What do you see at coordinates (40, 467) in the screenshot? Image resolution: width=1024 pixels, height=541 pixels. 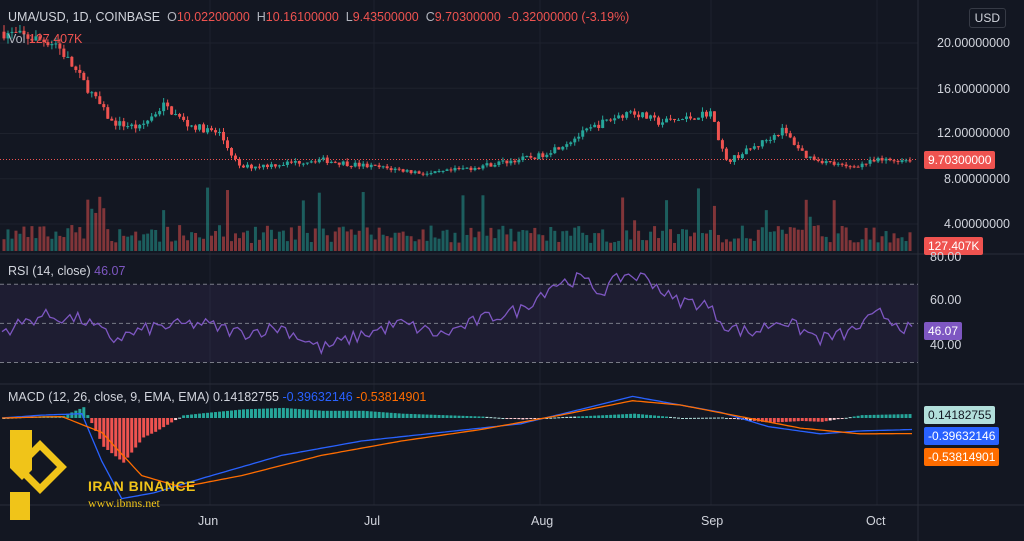 I see `logo-shape` at bounding box center [40, 467].